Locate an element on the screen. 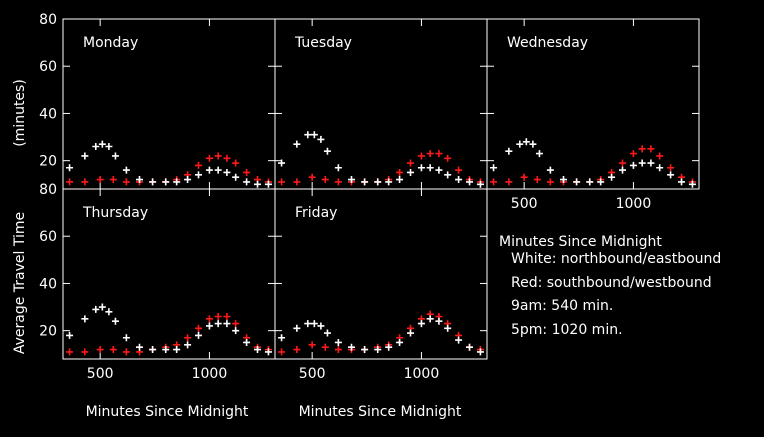 Image resolution: width=764 pixels, height=437 pixels. legend-line-red: Red: southbound/westbound is located at coordinates (611, 283).